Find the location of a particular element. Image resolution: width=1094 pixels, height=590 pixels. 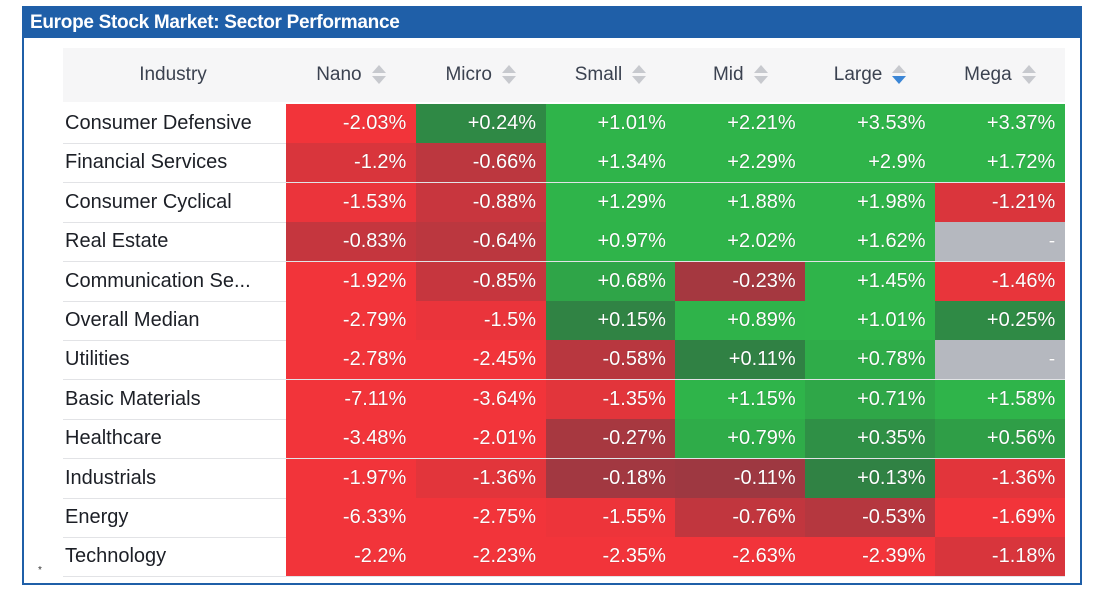

heatmap-cell-small: +0.97% is located at coordinates (610, 242).